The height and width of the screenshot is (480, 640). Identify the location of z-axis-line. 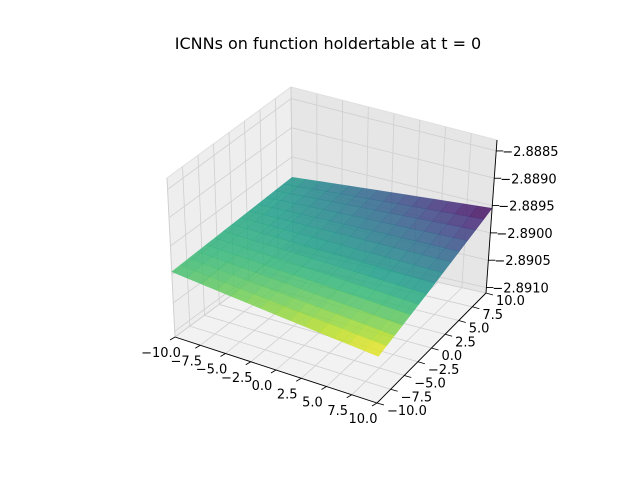
(491, 216).